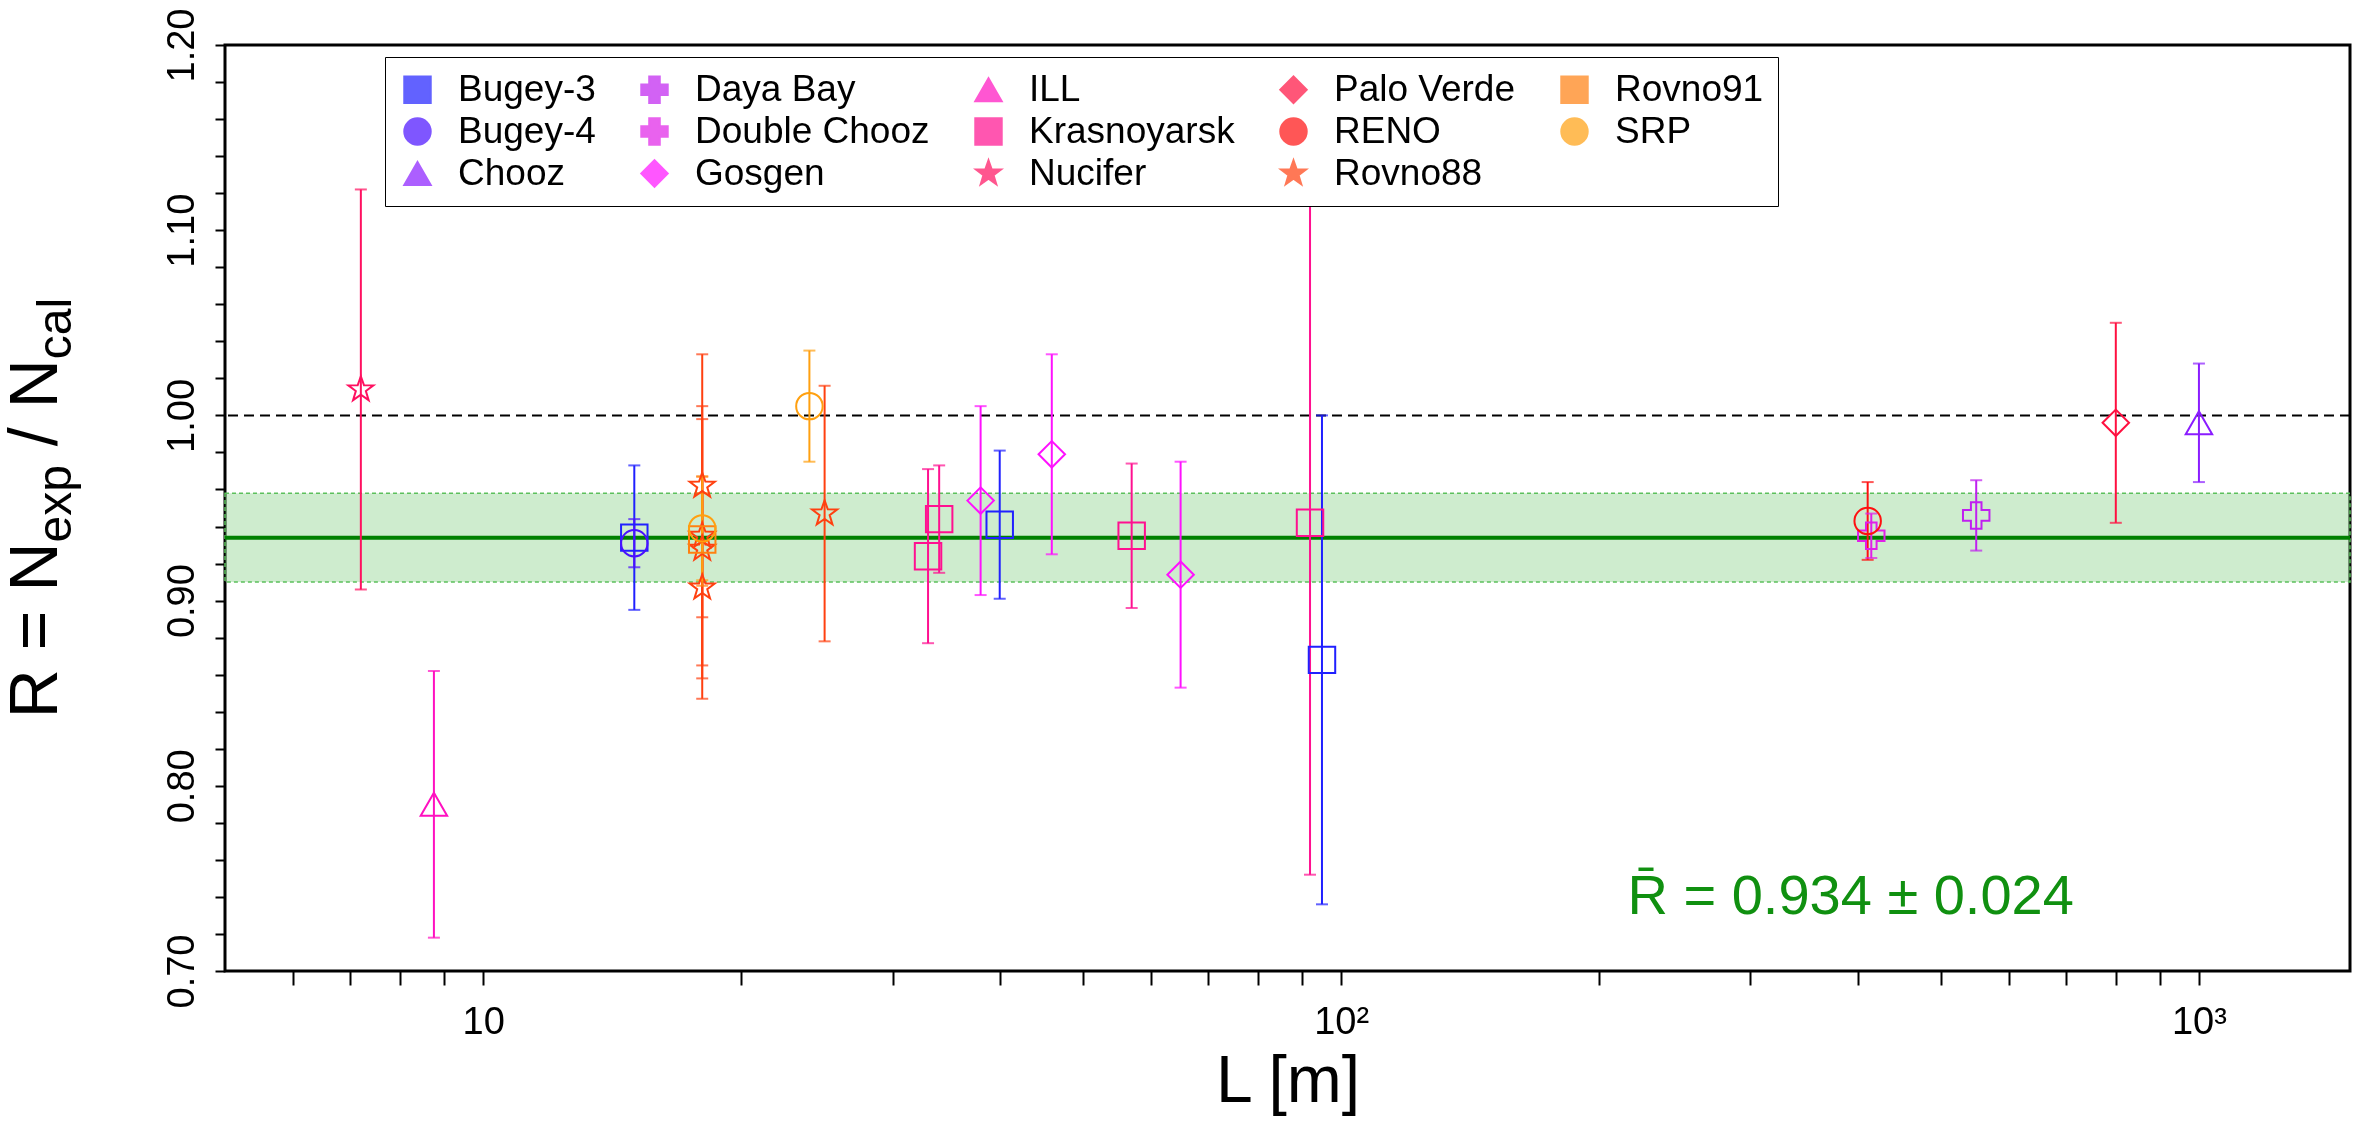 This screenshot has width=2357, height=1146. Describe the element at coordinates (483, 1020) in the screenshot. I see `x-tick-label: 10` at that location.